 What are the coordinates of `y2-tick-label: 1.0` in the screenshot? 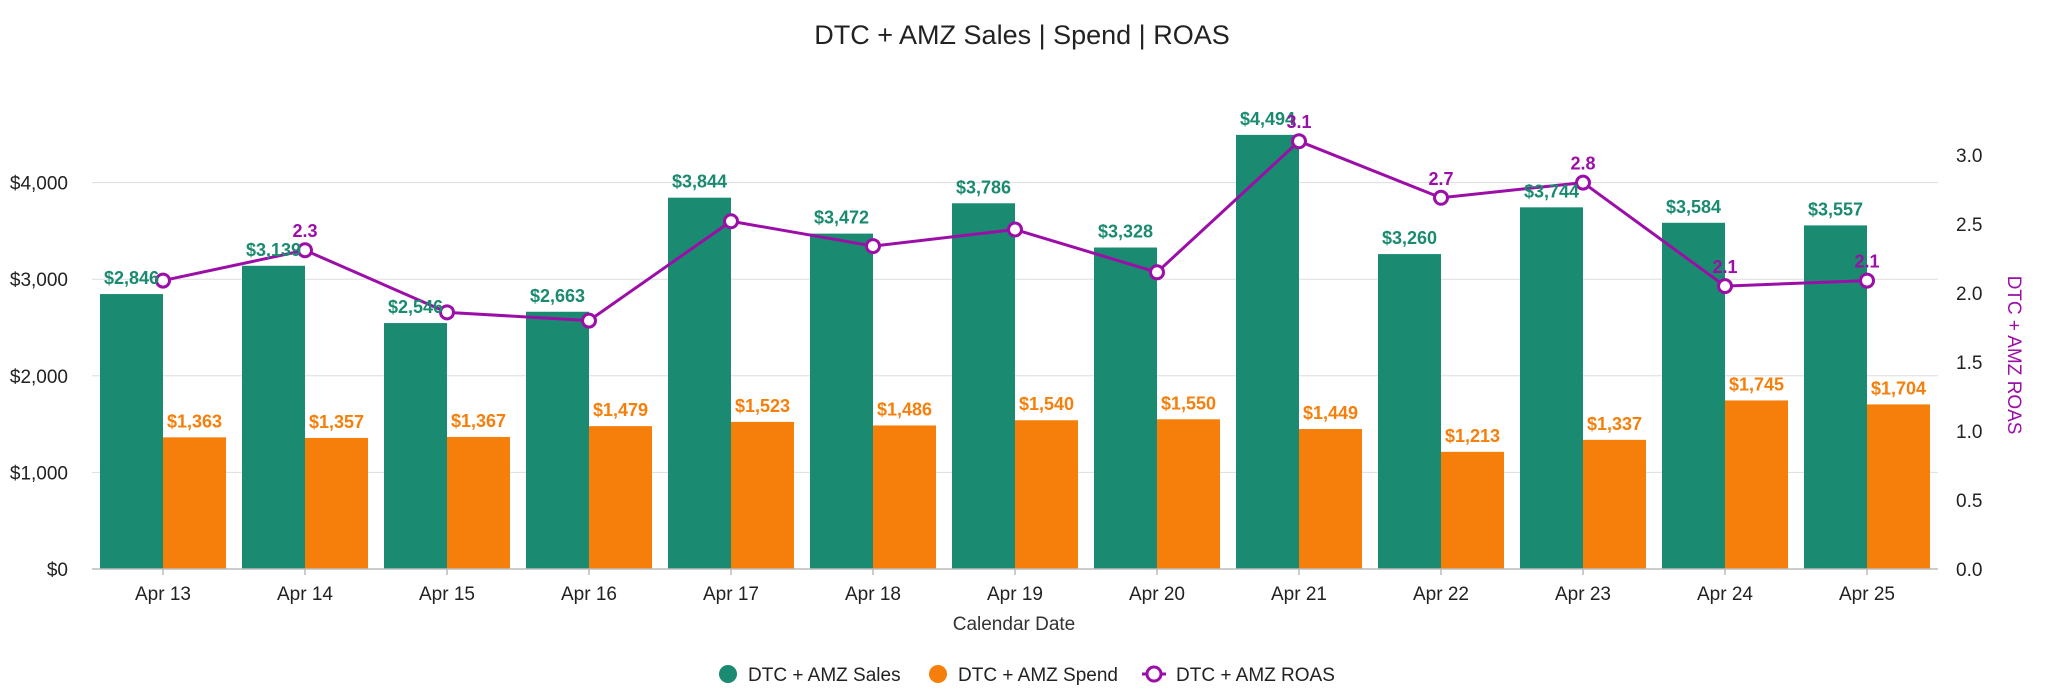 It's located at (1969, 432).